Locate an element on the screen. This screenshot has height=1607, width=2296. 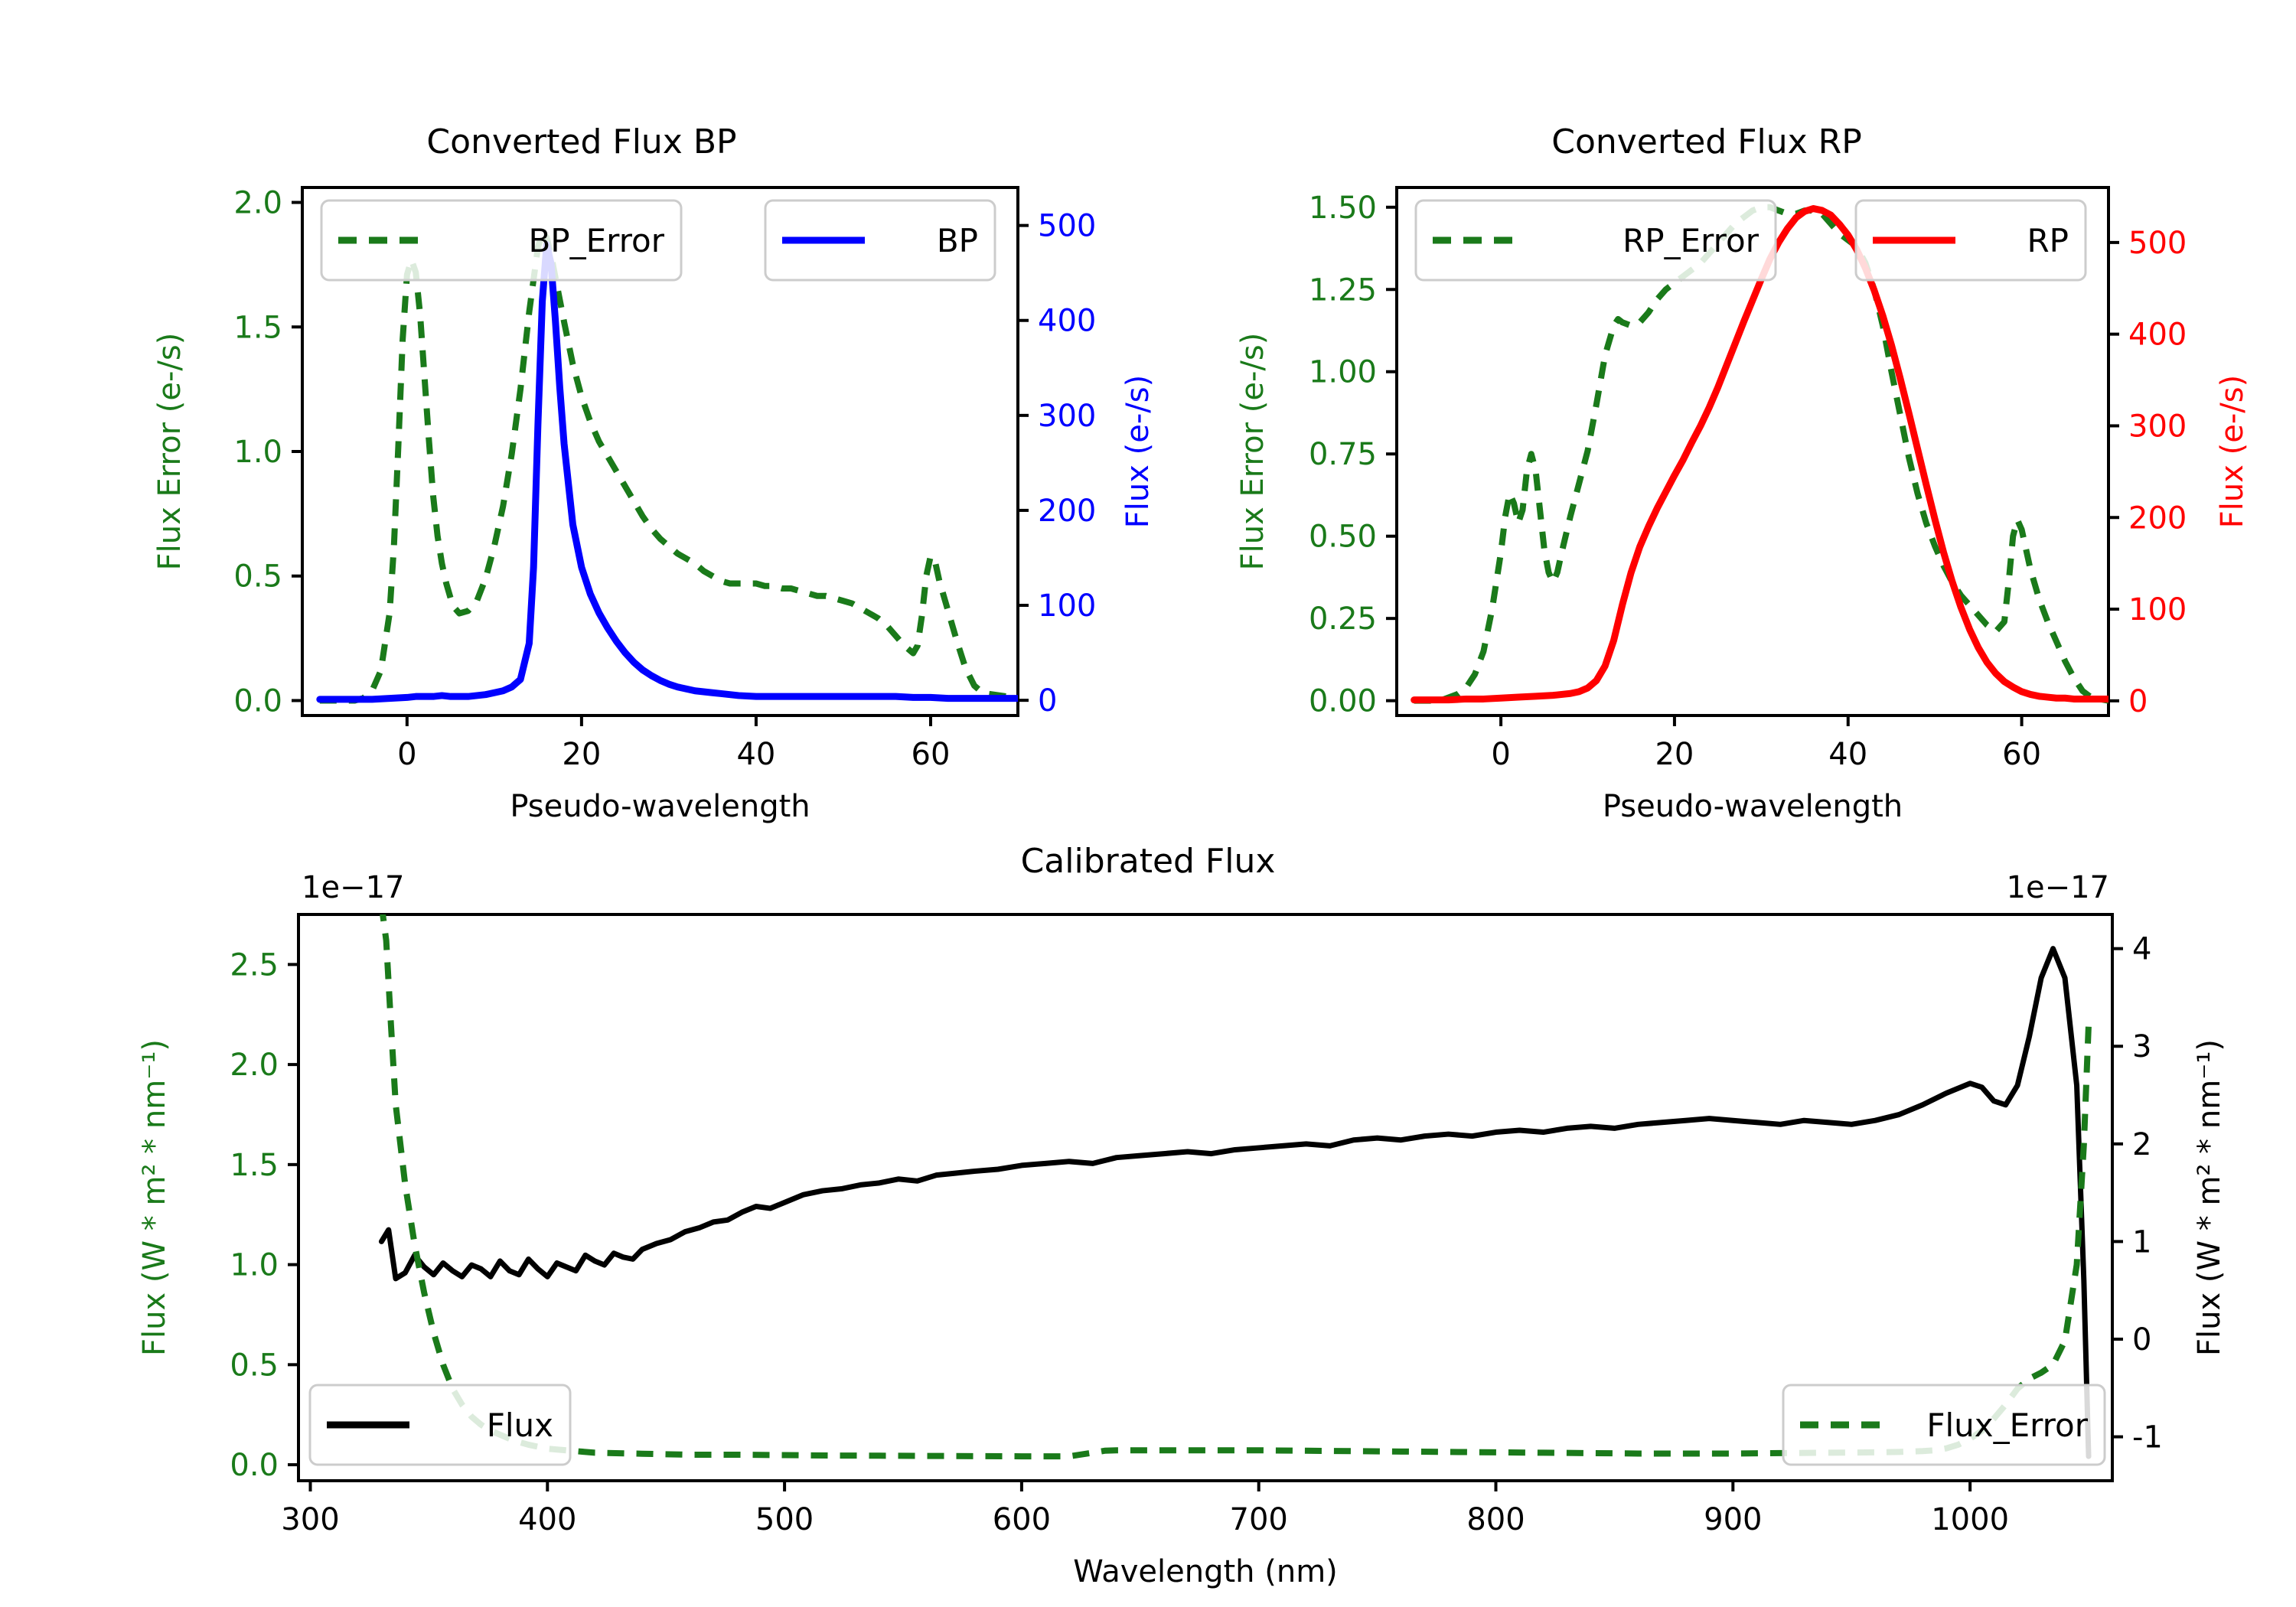
legend-rp: RP is located at coordinates (1970, 240).